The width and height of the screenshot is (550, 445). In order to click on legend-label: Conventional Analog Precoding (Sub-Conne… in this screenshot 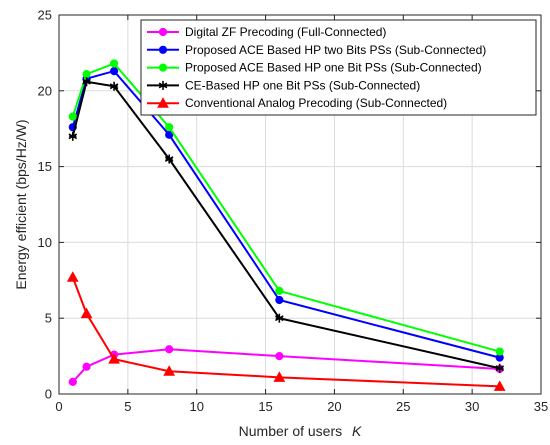, I will do `click(316, 103)`.